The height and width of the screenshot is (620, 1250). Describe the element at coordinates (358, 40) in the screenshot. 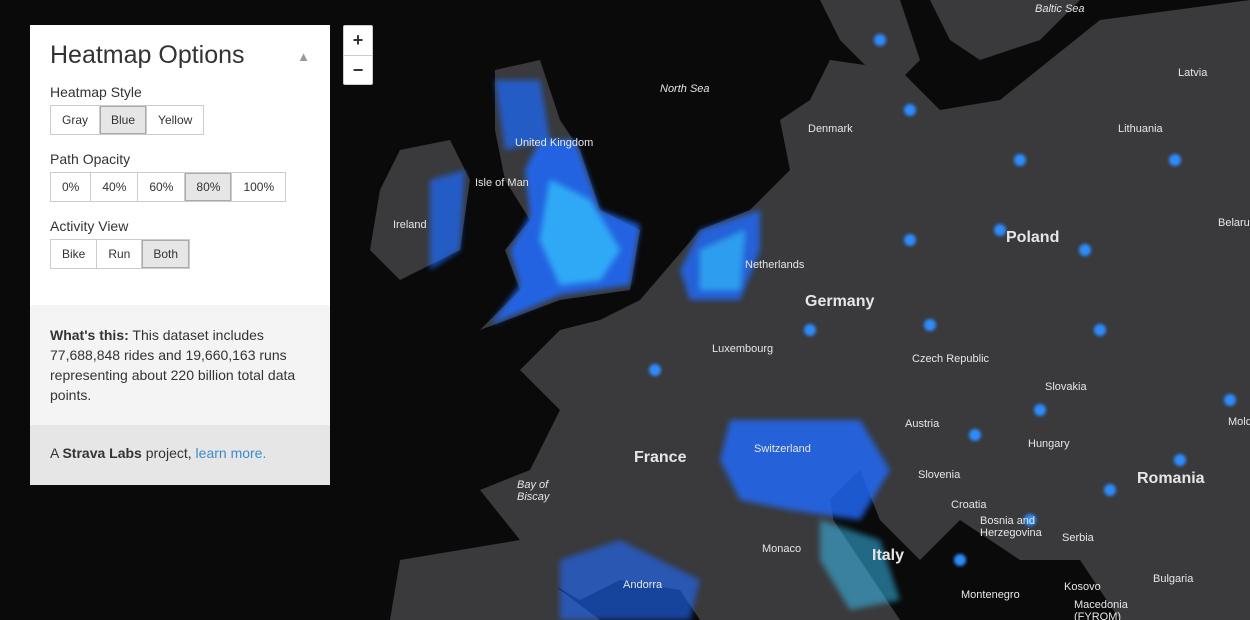

I see `zoom-in-button: +` at that location.